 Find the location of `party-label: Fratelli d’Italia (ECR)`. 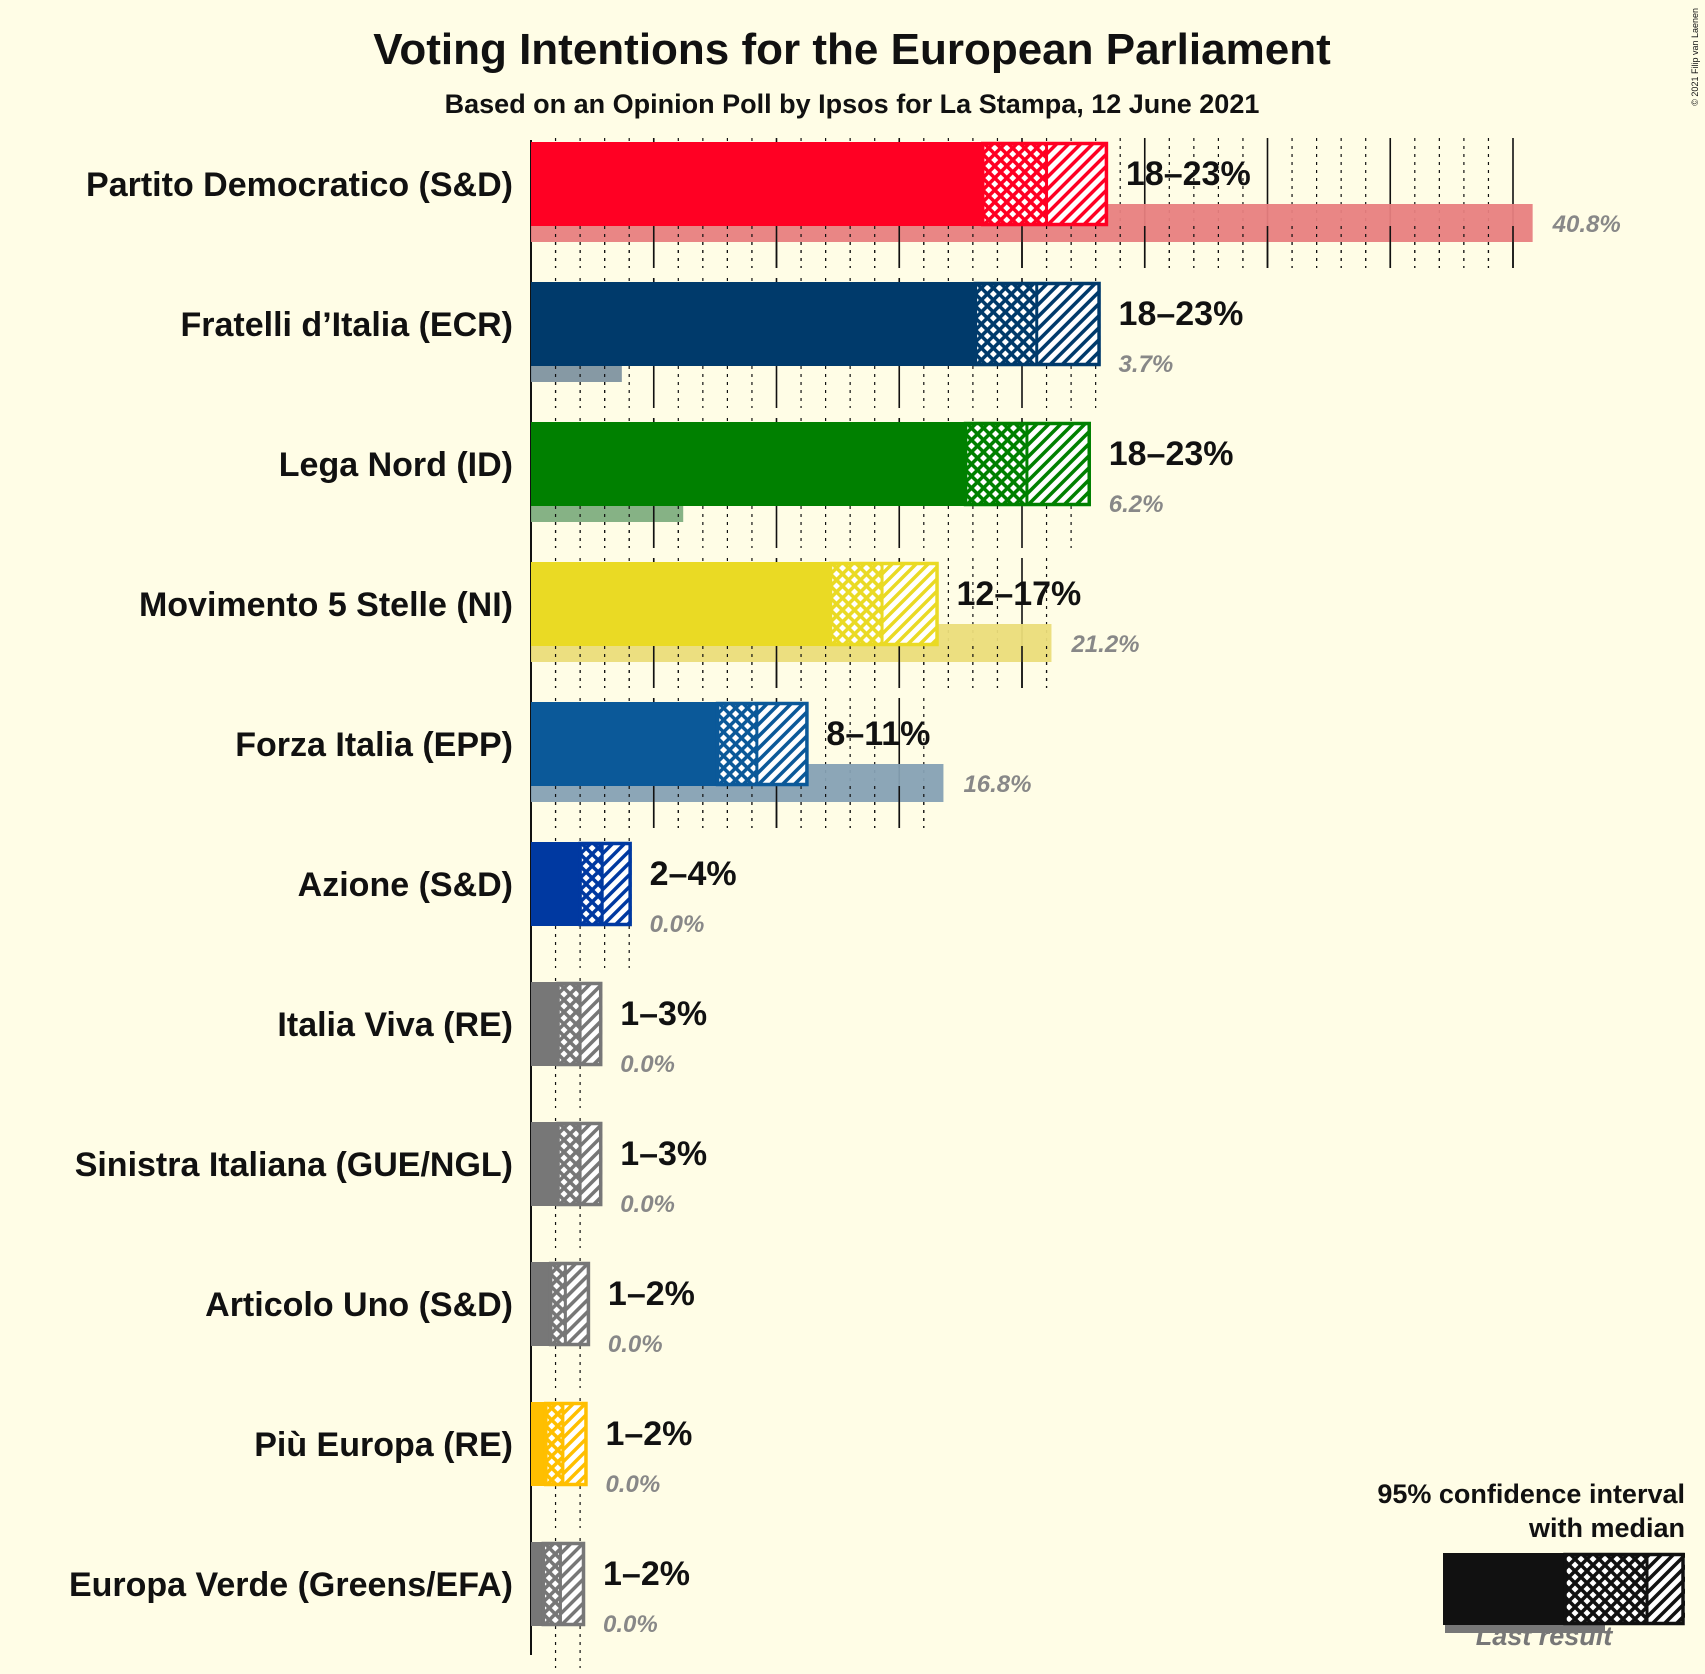

party-label: Fratelli d’Italia (ECR) is located at coordinates (347, 325).